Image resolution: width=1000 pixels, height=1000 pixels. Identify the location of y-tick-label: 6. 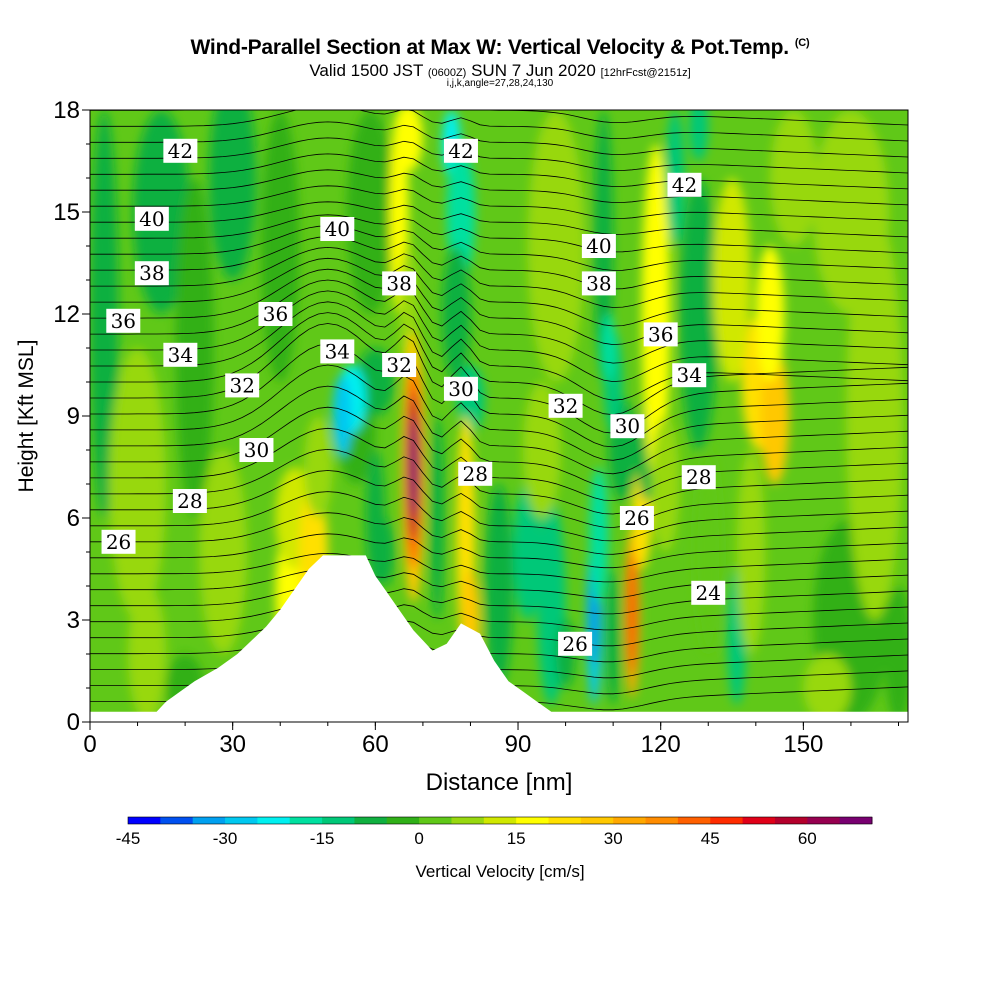
(73, 518).